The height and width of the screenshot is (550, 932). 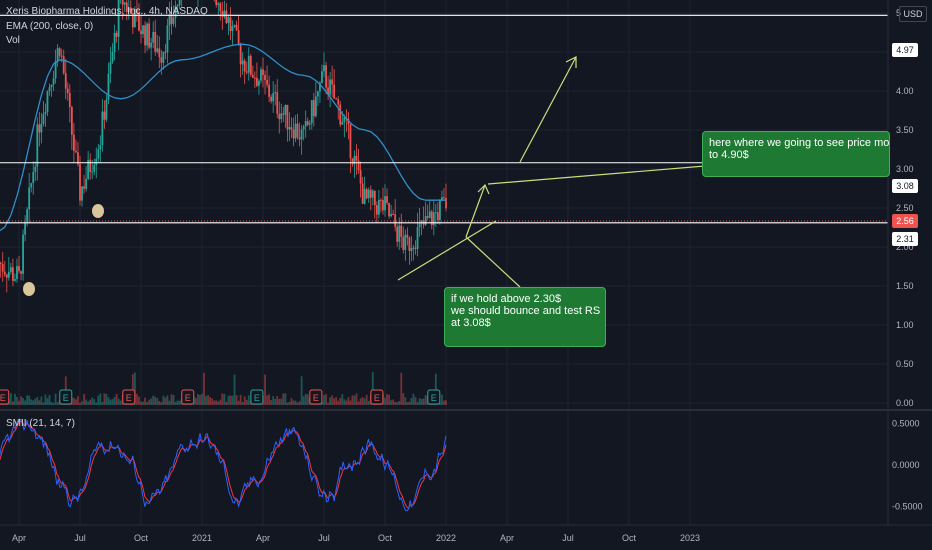 What do you see at coordinates (905, 239) in the screenshot?
I see `level-label-2-31: 2.31` at bounding box center [905, 239].